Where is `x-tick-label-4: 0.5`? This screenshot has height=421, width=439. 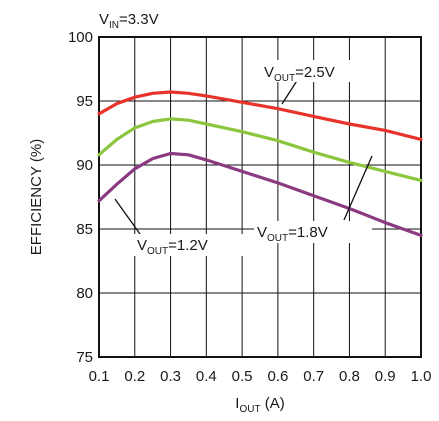
x-tick-label-4: 0.5 is located at coordinates (242, 376).